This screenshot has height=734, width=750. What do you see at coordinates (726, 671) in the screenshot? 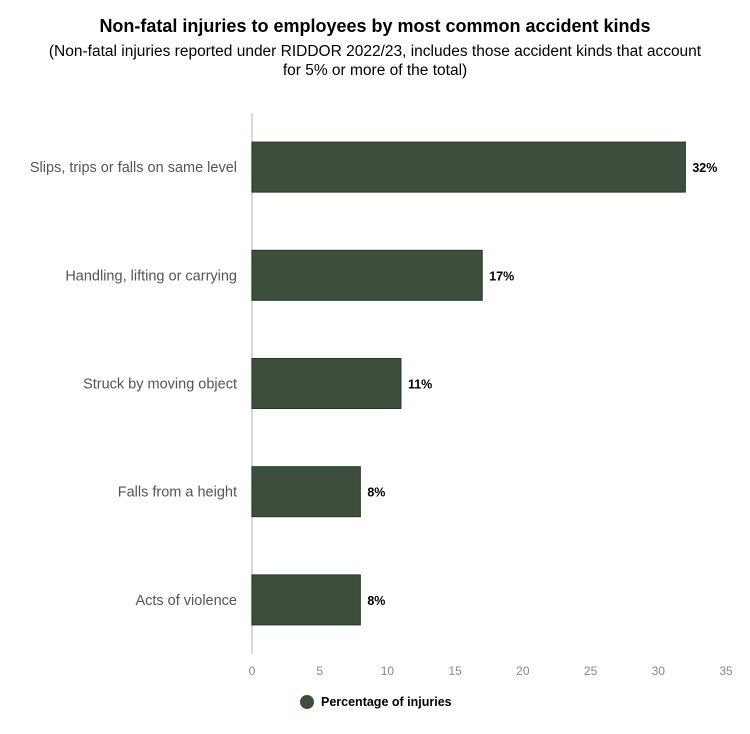
I see `x-tick-label: 35` at bounding box center [726, 671].